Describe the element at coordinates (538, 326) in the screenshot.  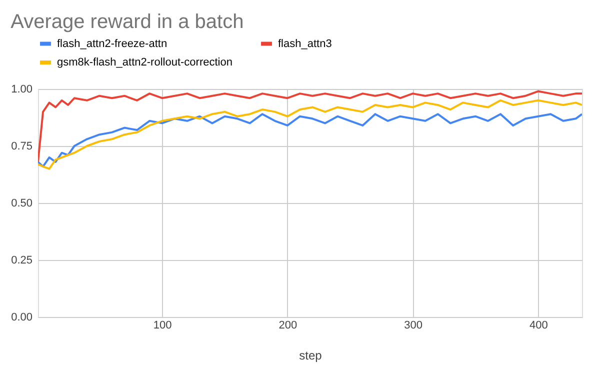
I see `x-tick-label: 400` at that location.